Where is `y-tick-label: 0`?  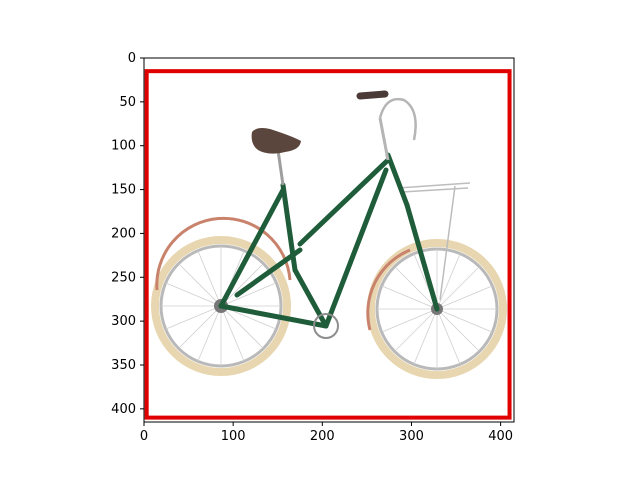
y-tick-label: 0 is located at coordinates (132, 58).